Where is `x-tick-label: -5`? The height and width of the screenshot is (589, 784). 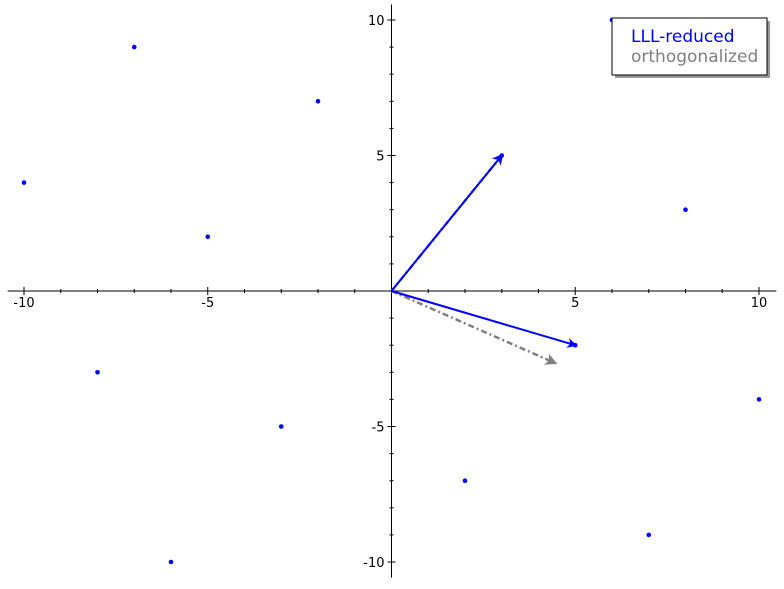 x-tick-label: -5 is located at coordinates (207, 303).